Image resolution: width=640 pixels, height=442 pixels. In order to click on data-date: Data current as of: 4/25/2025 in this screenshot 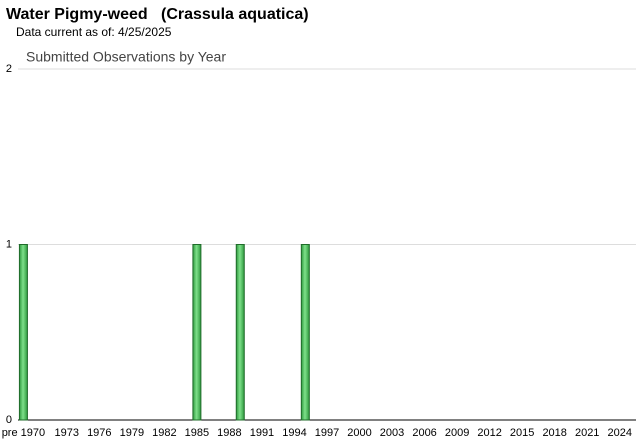, I will do `click(94, 32)`.